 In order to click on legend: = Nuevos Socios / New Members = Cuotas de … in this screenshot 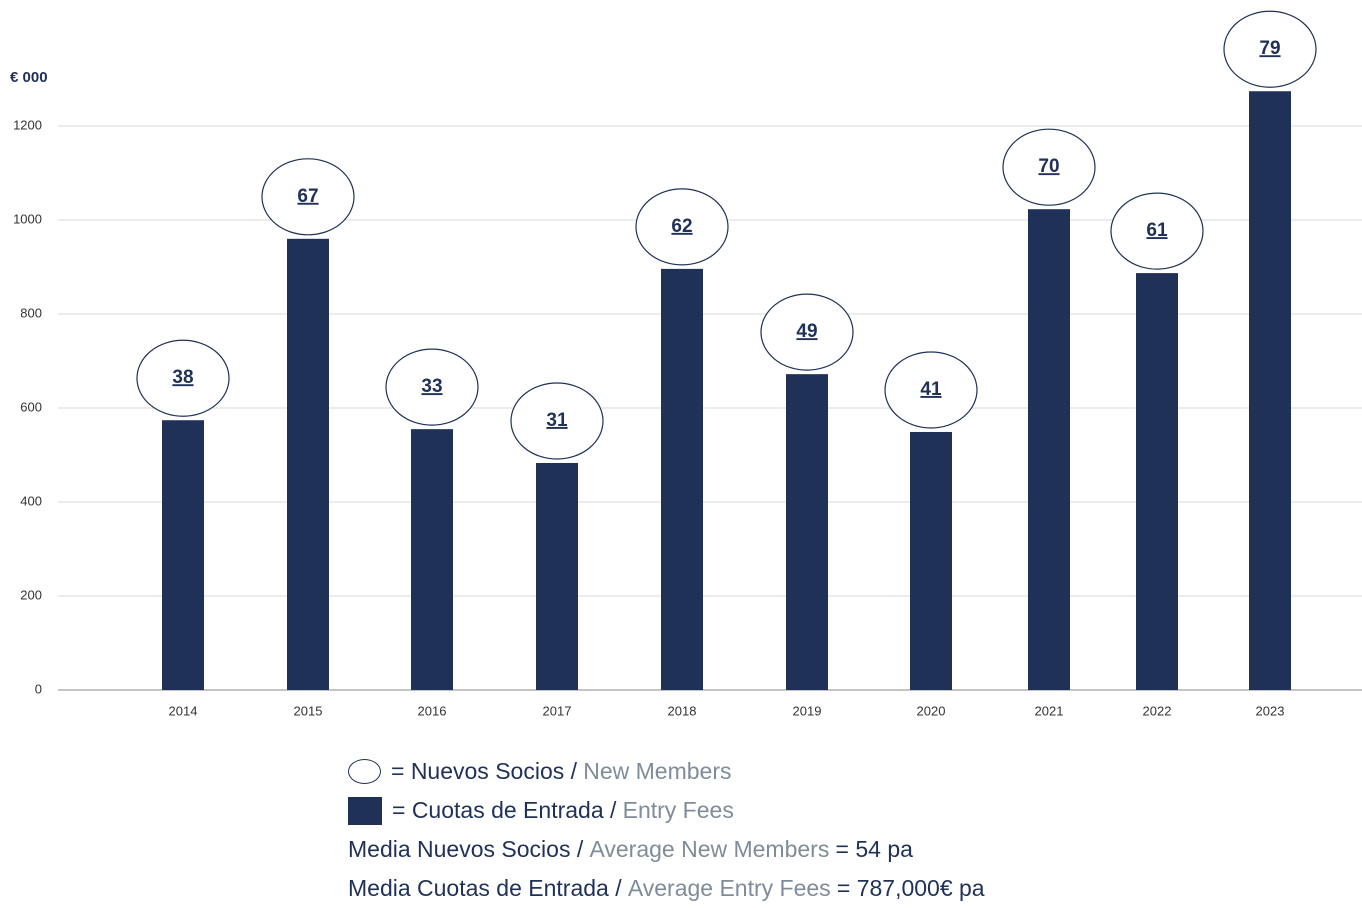, I will do `click(669, 830)`.